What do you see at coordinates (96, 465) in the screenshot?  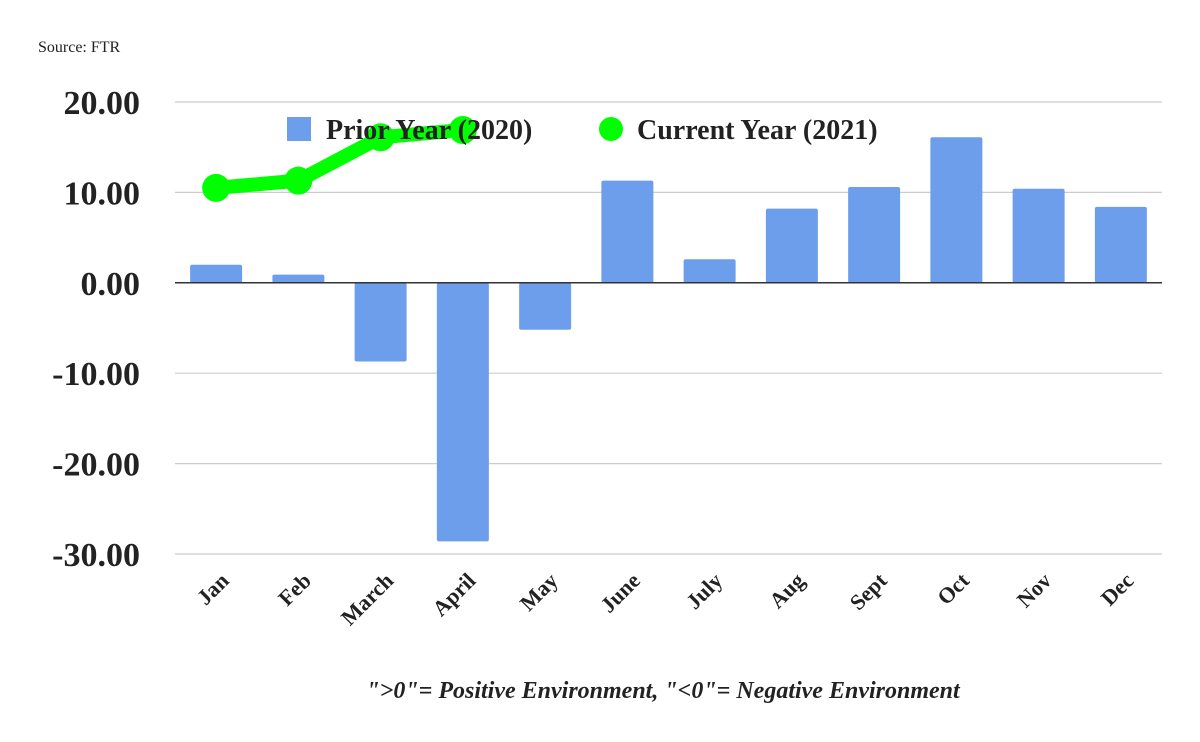 I see `y-tick-label: -20.00` at bounding box center [96, 465].